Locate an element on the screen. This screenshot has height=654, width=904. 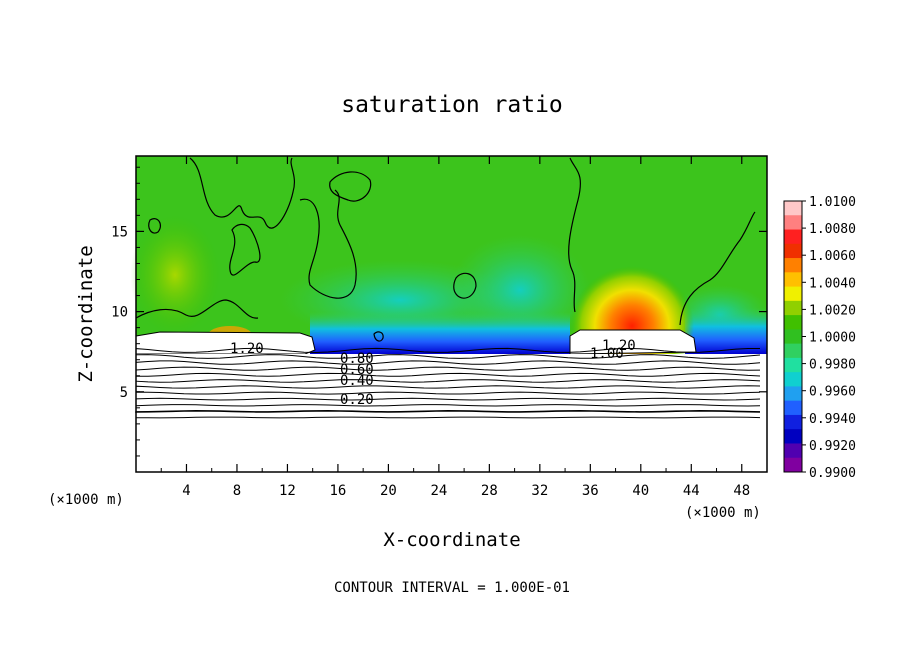
x-tick-label: 20 is located at coordinates (388, 491).